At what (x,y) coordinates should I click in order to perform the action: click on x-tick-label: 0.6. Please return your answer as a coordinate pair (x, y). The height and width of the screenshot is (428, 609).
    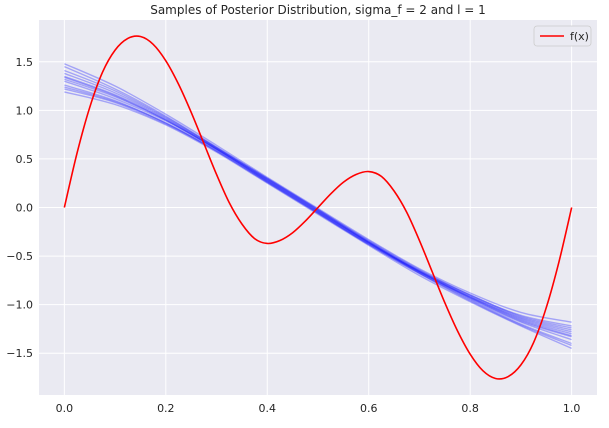
    Looking at the image, I should click on (369, 408).